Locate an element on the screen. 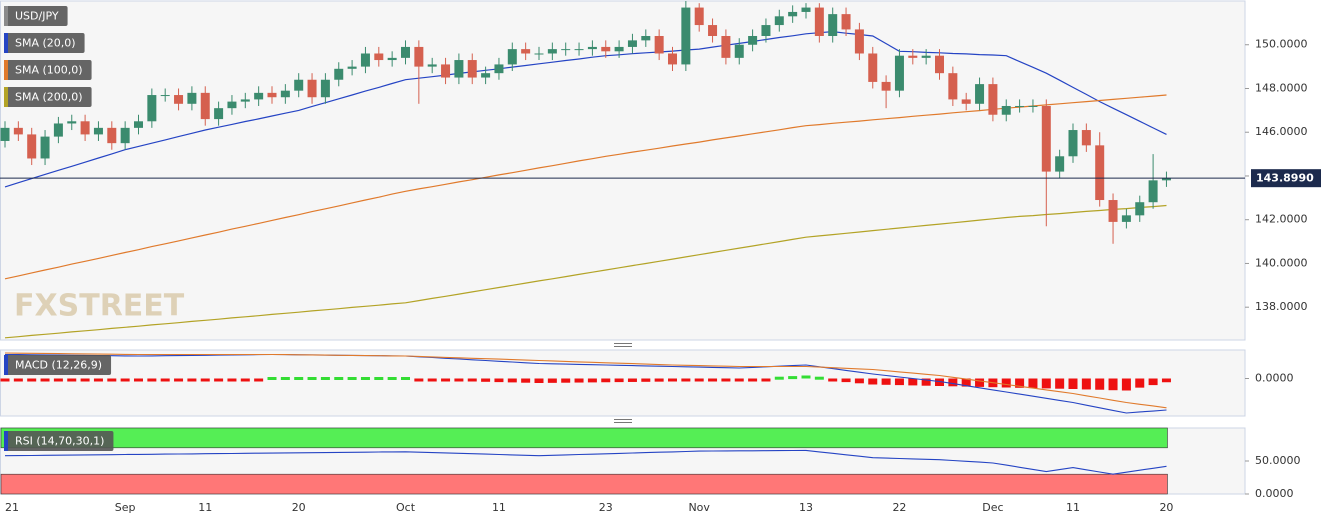 The width and height of the screenshot is (1323, 520). x-tick-label: 13 is located at coordinates (806, 507).